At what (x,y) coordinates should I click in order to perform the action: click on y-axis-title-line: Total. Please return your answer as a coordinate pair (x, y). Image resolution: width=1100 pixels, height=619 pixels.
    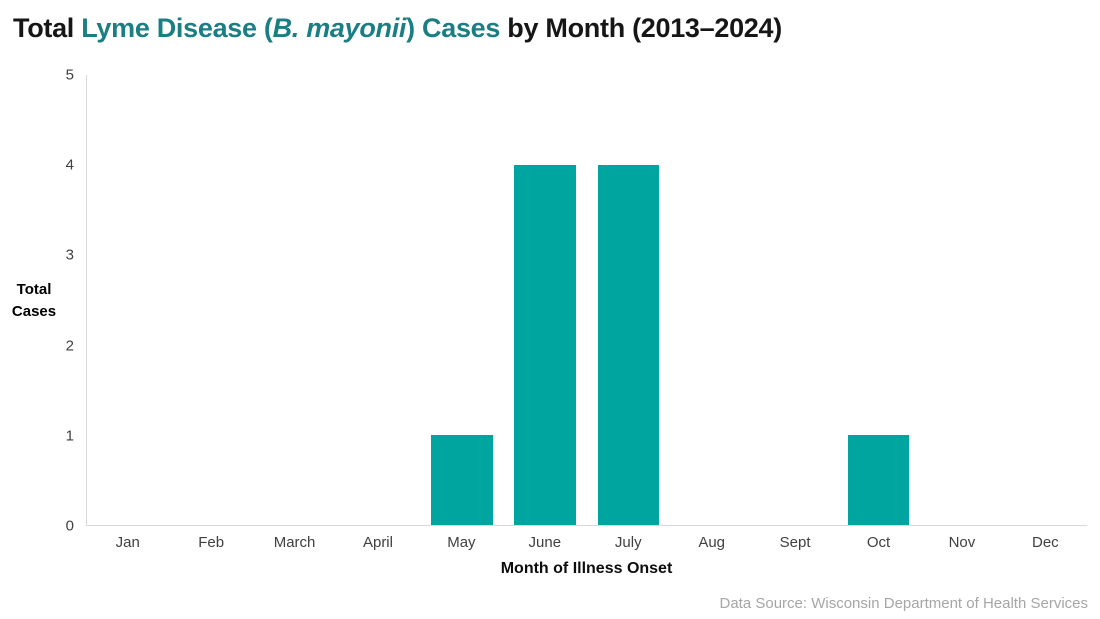
    Looking at the image, I should click on (34, 289).